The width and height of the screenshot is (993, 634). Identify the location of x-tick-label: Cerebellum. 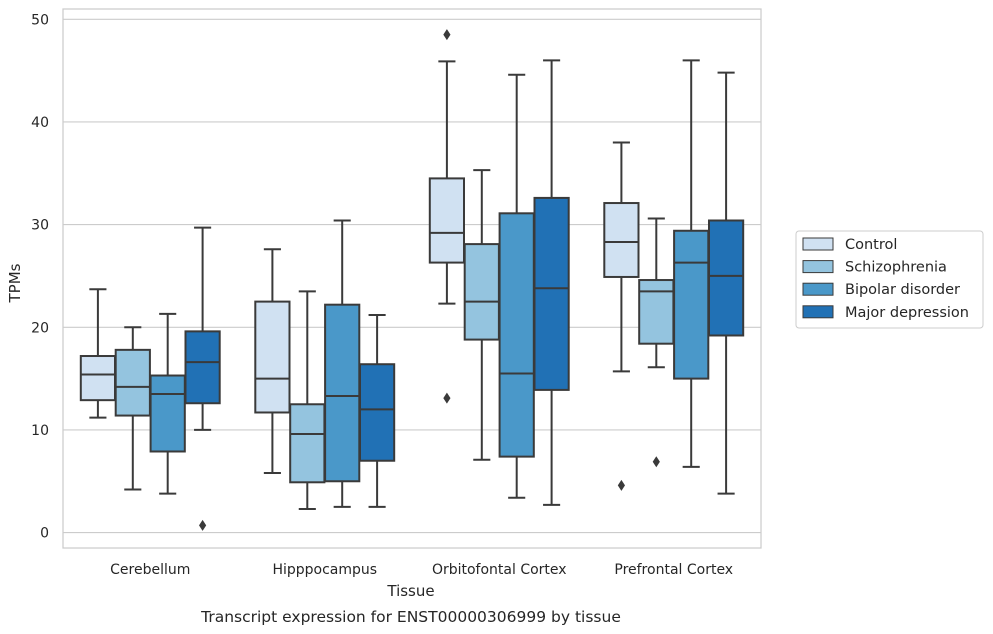
(150, 570).